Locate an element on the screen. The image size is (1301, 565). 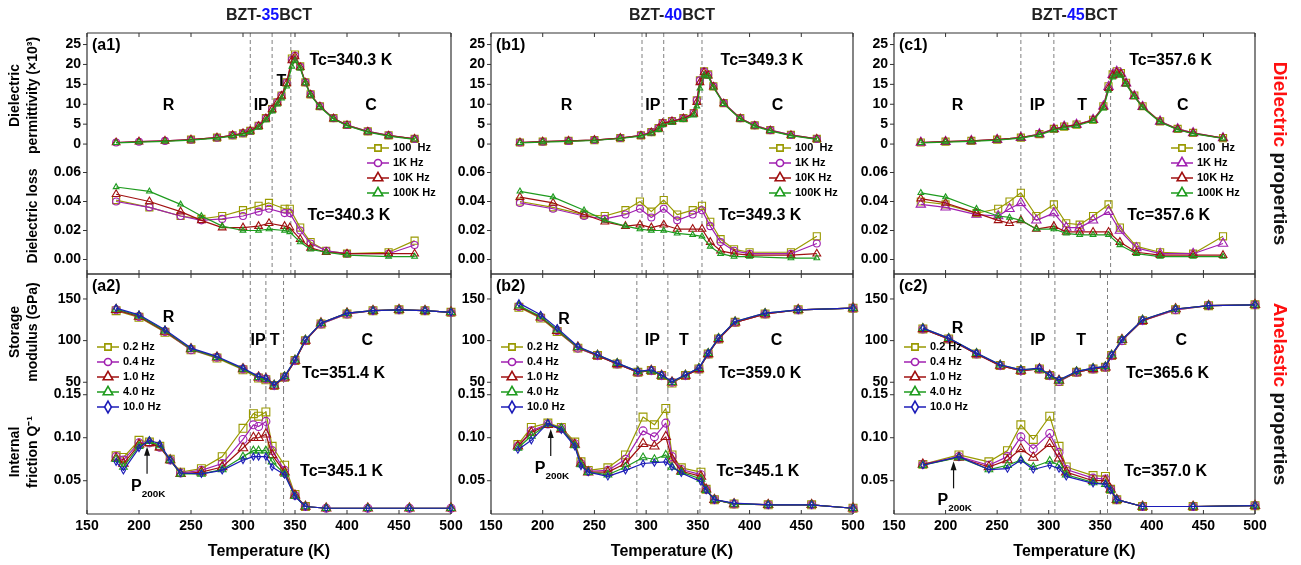
y-tick-label: 0.02 is located at coordinates (67, 229).